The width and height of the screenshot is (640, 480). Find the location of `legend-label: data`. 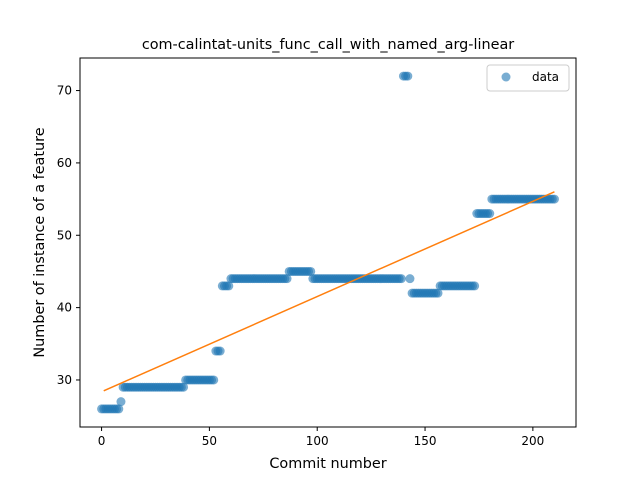

legend-label: data is located at coordinates (545, 77).